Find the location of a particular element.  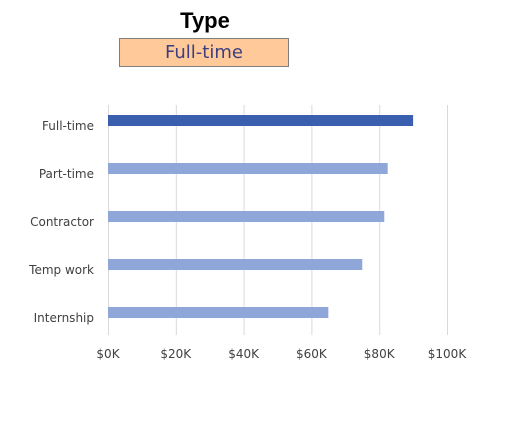

category-label: Temp work is located at coordinates (61, 270).